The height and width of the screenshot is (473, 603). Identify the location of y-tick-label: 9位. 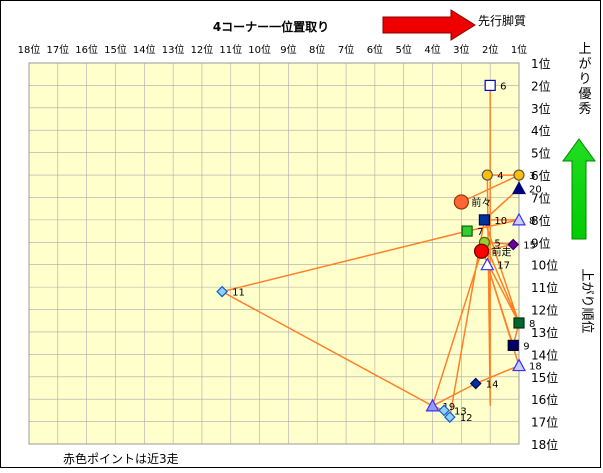
(541, 242).